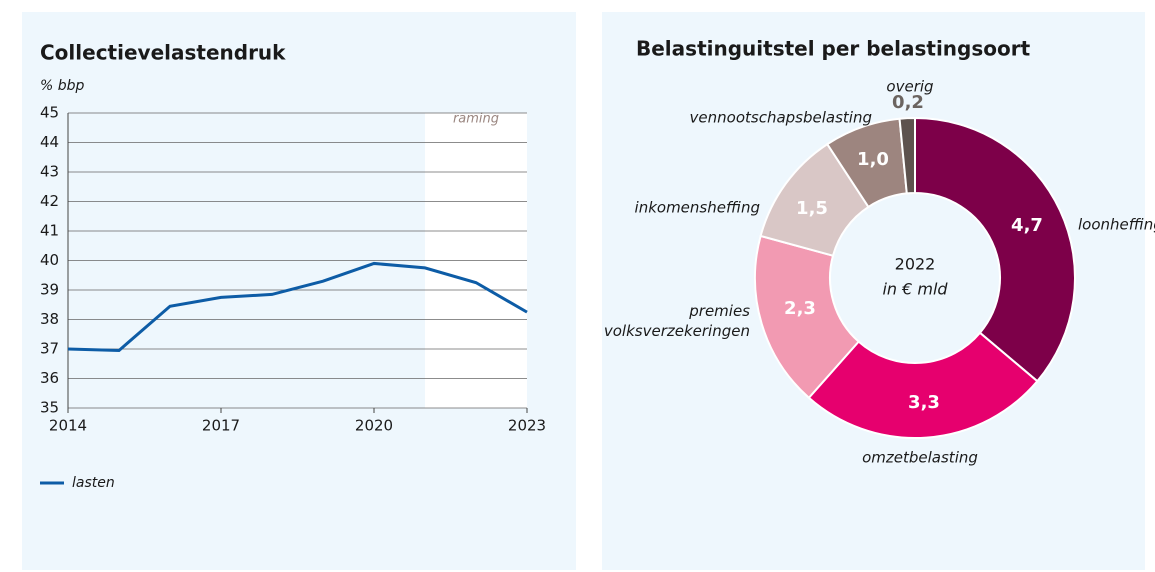  What do you see at coordinates (49, 260) in the screenshot?
I see `y-tick-label: 40` at bounding box center [49, 260].